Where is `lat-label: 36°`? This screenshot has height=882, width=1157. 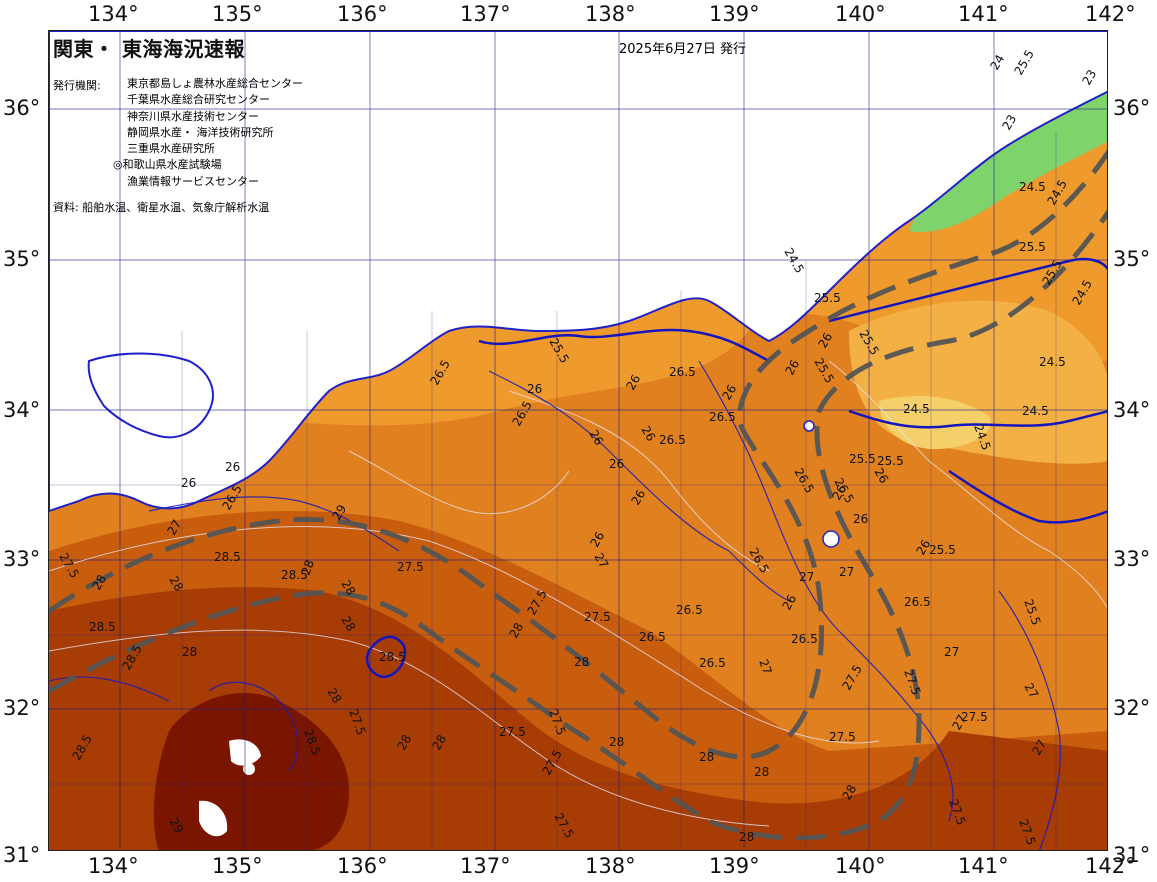
lat-label: 36° is located at coordinates (22, 108).